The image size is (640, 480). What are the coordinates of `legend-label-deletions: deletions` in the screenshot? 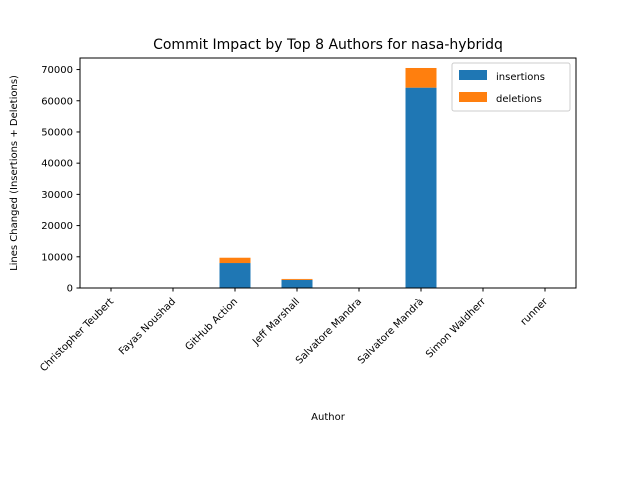 It's located at (519, 99).